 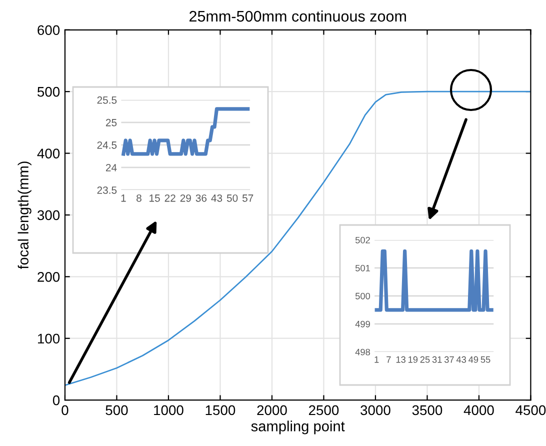 I want to click on y-tick-label: 25, so click(x=111, y=122).